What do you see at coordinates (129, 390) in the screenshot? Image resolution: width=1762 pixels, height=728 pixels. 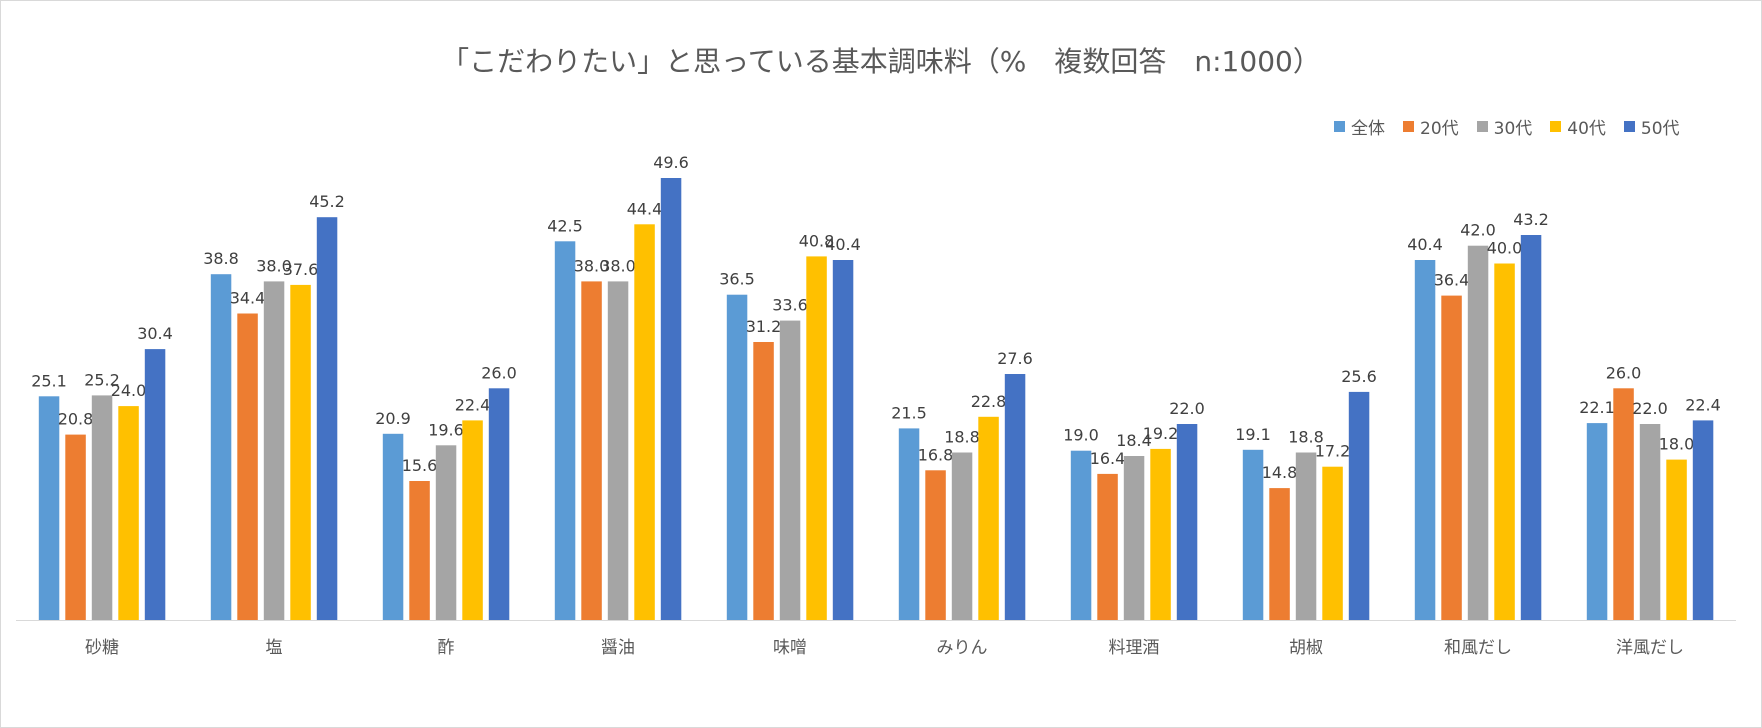 I see `data-label: 24.0` at bounding box center [129, 390].